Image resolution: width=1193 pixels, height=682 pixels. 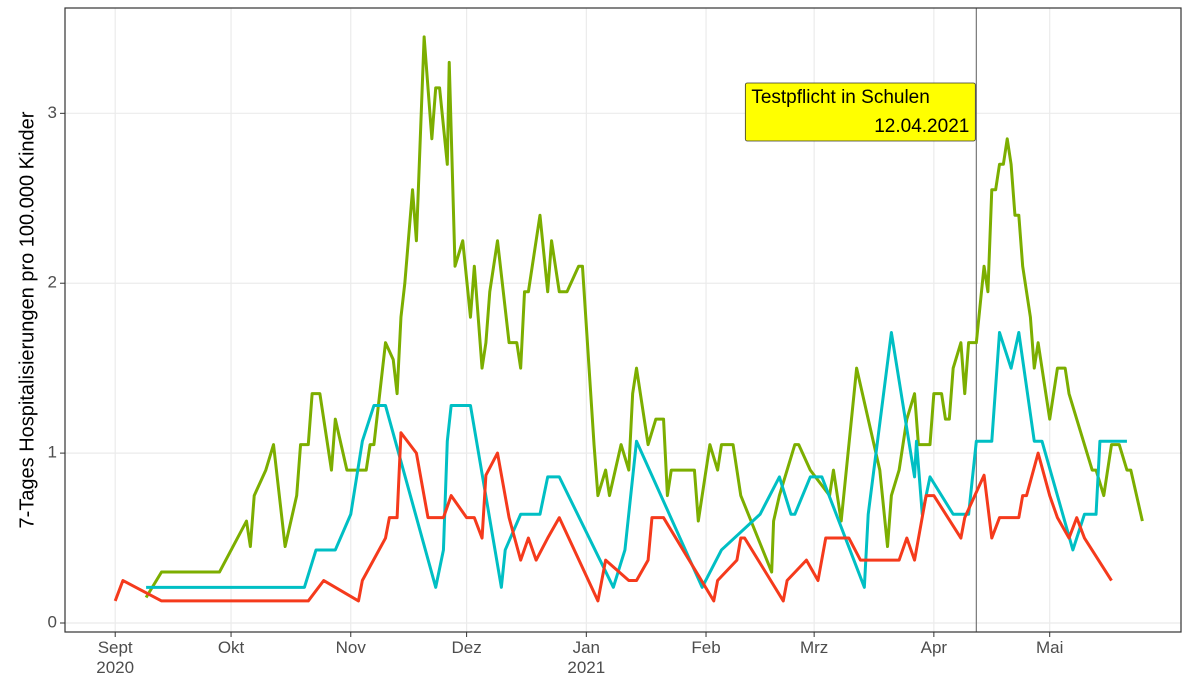 I want to click on x-tick-label: Nov, so click(x=350, y=647).